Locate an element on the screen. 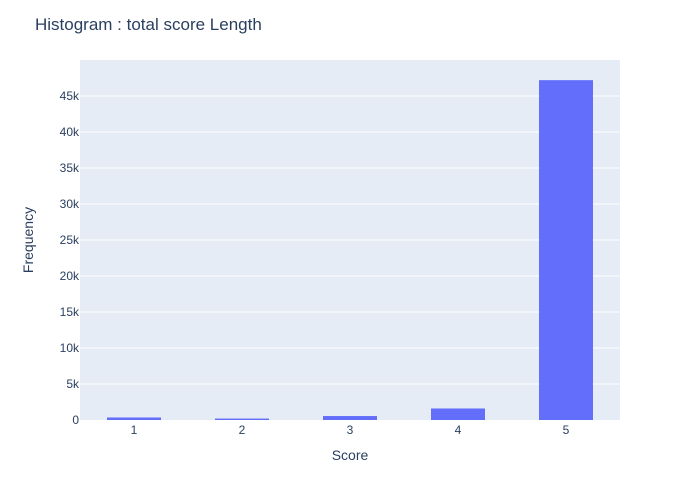 The width and height of the screenshot is (700, 500). y-tick-label: 45k is located at coordinates (70, 96).